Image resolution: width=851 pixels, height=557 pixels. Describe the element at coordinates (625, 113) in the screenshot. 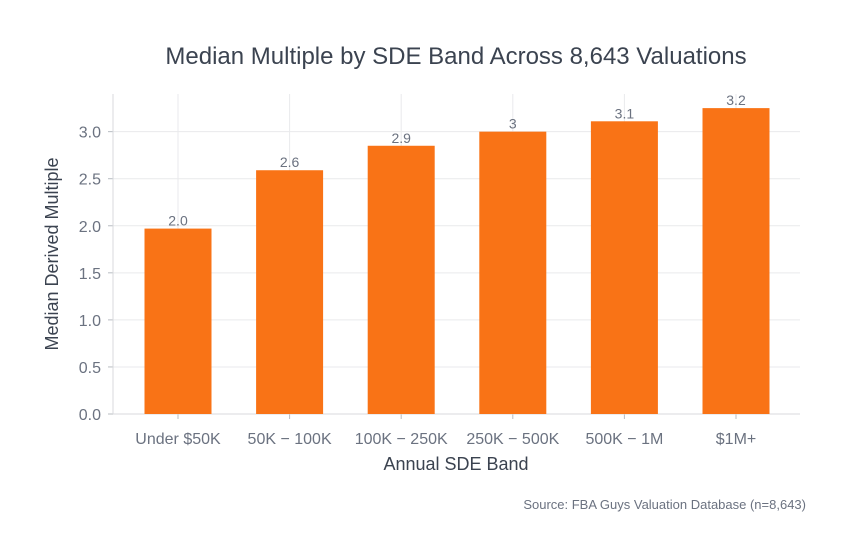

I see `bar-data-label: 3.1` at that location.